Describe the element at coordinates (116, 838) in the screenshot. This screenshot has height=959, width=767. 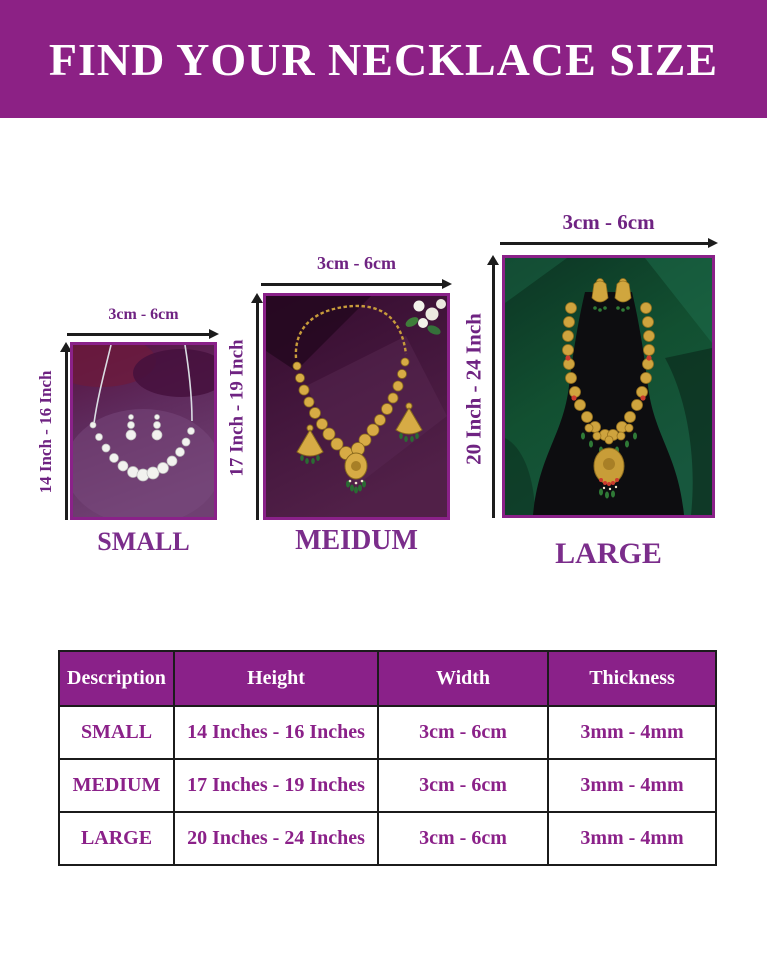
I see `cell-description: LARGE` at that location.